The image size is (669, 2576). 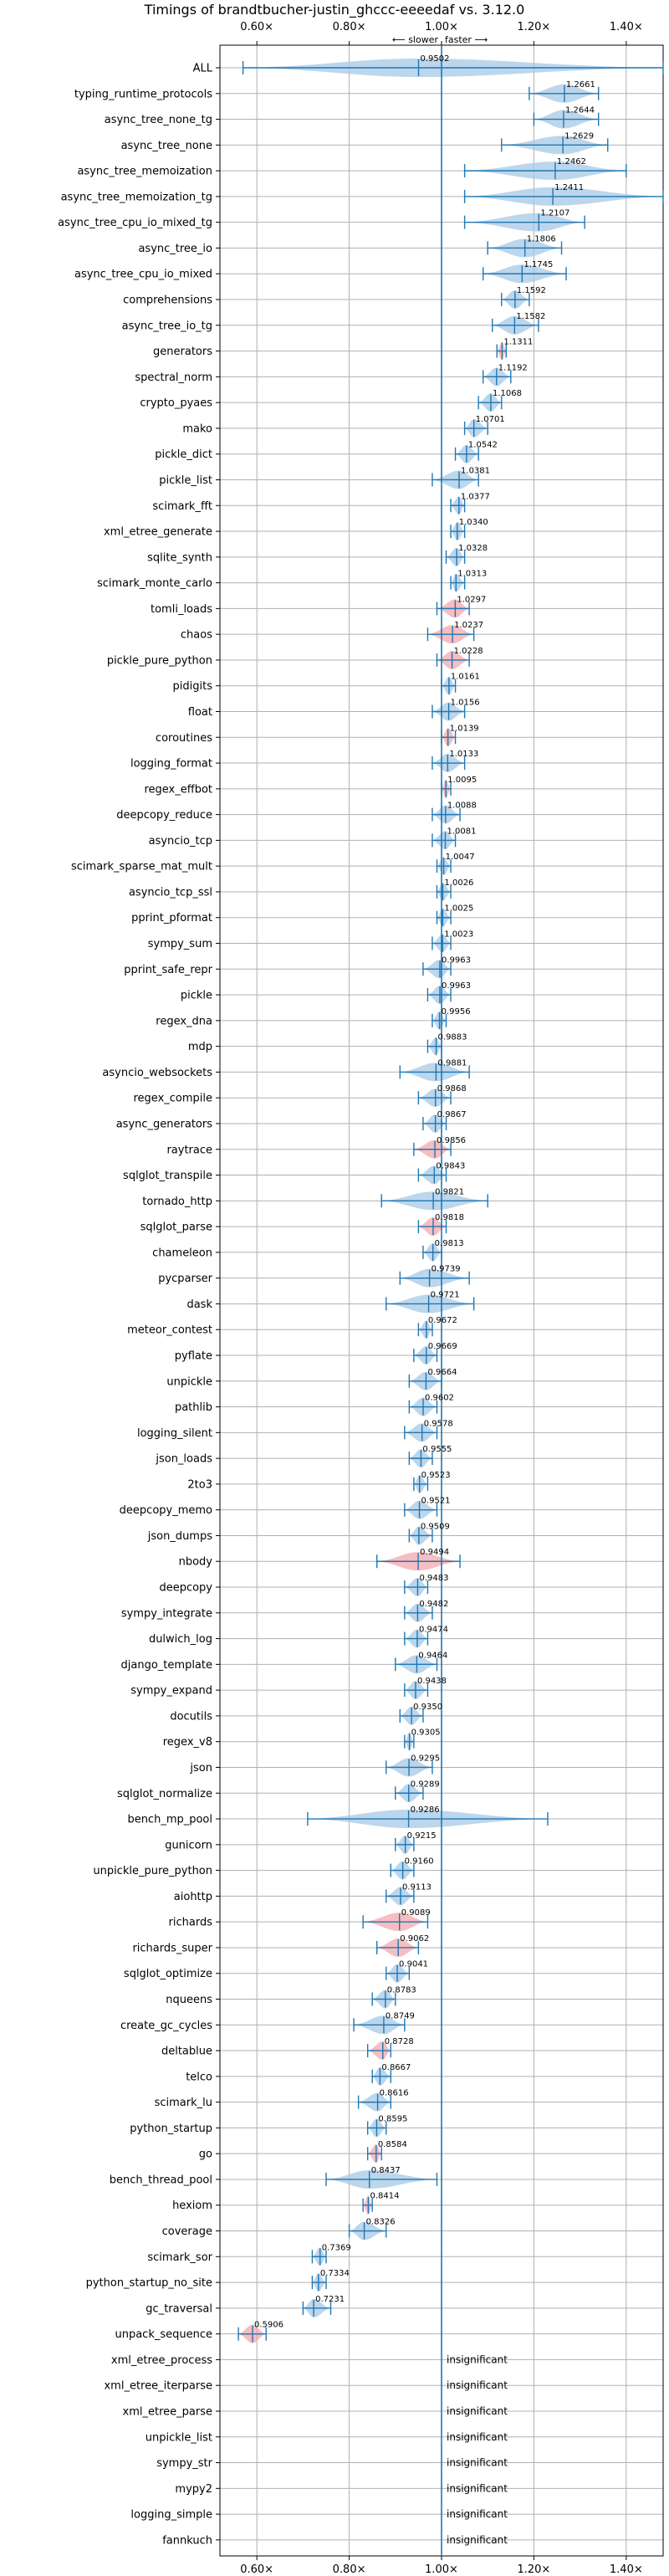 What do you see at coordinates (167, 326) in the screenshot?
I see `category-label: async_tree_io_tg` at bounding box center [167, 326].